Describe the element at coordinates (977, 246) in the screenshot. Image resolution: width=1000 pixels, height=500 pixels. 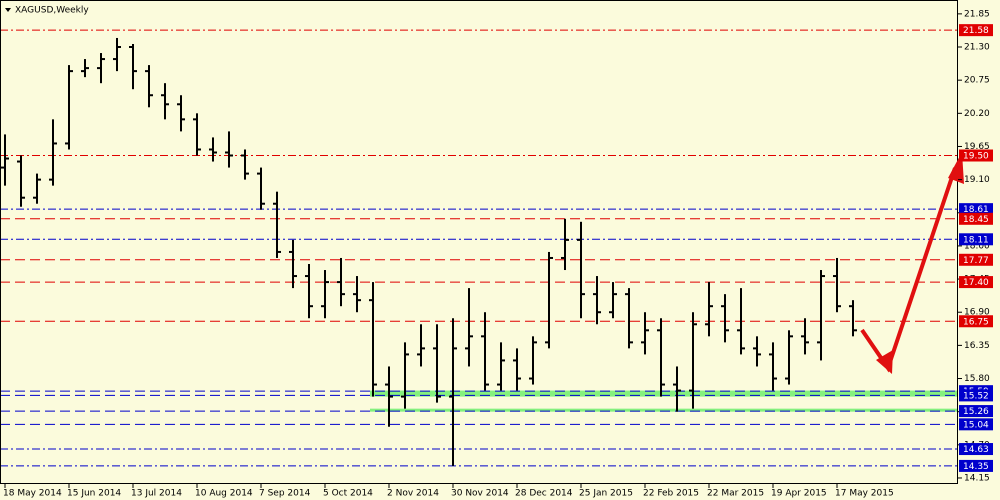
I see `y-tick-label: 18.00` at that location.